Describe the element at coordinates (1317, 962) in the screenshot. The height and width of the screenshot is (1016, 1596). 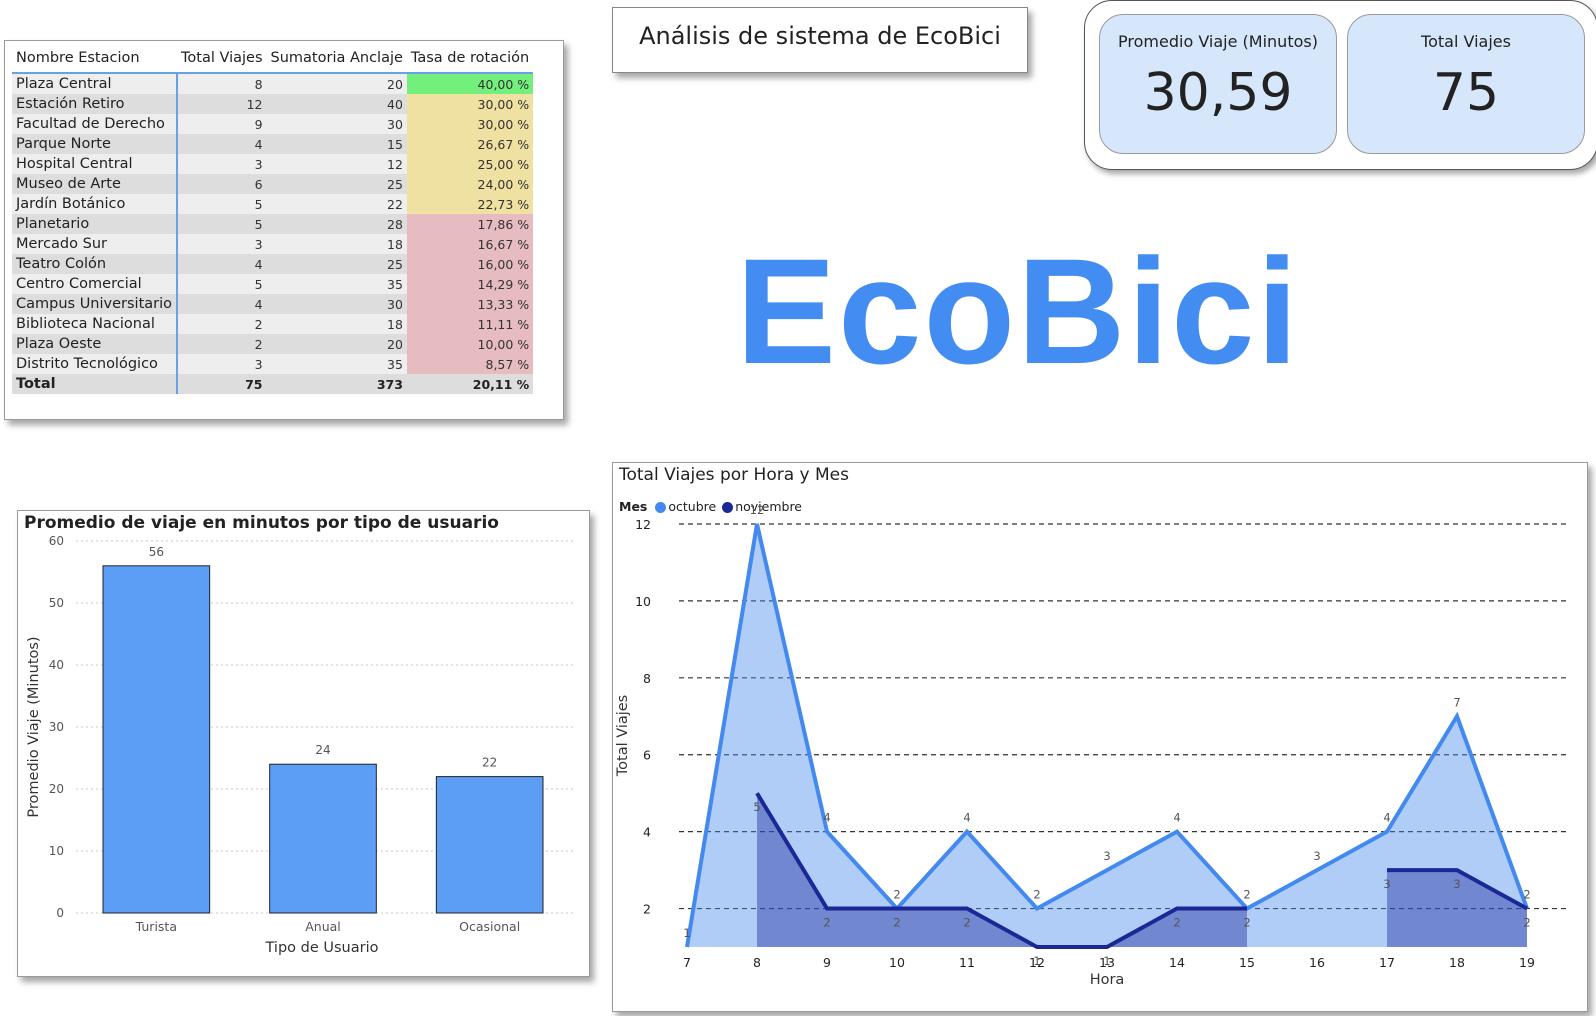
I see `x-tick-label: 16` at that location.